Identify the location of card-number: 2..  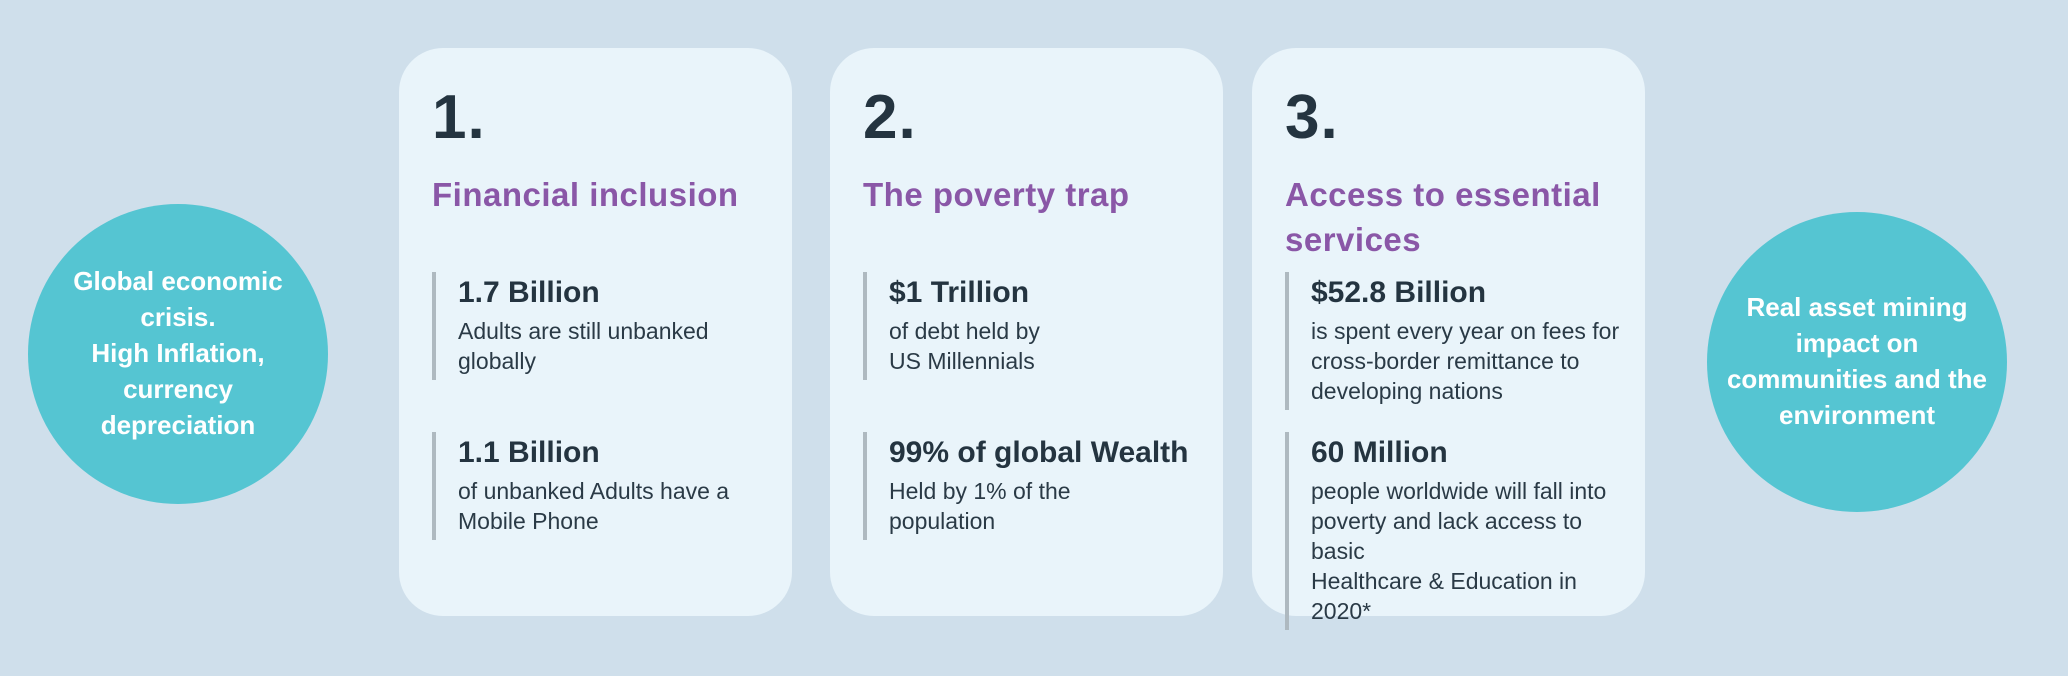
(890, 117).